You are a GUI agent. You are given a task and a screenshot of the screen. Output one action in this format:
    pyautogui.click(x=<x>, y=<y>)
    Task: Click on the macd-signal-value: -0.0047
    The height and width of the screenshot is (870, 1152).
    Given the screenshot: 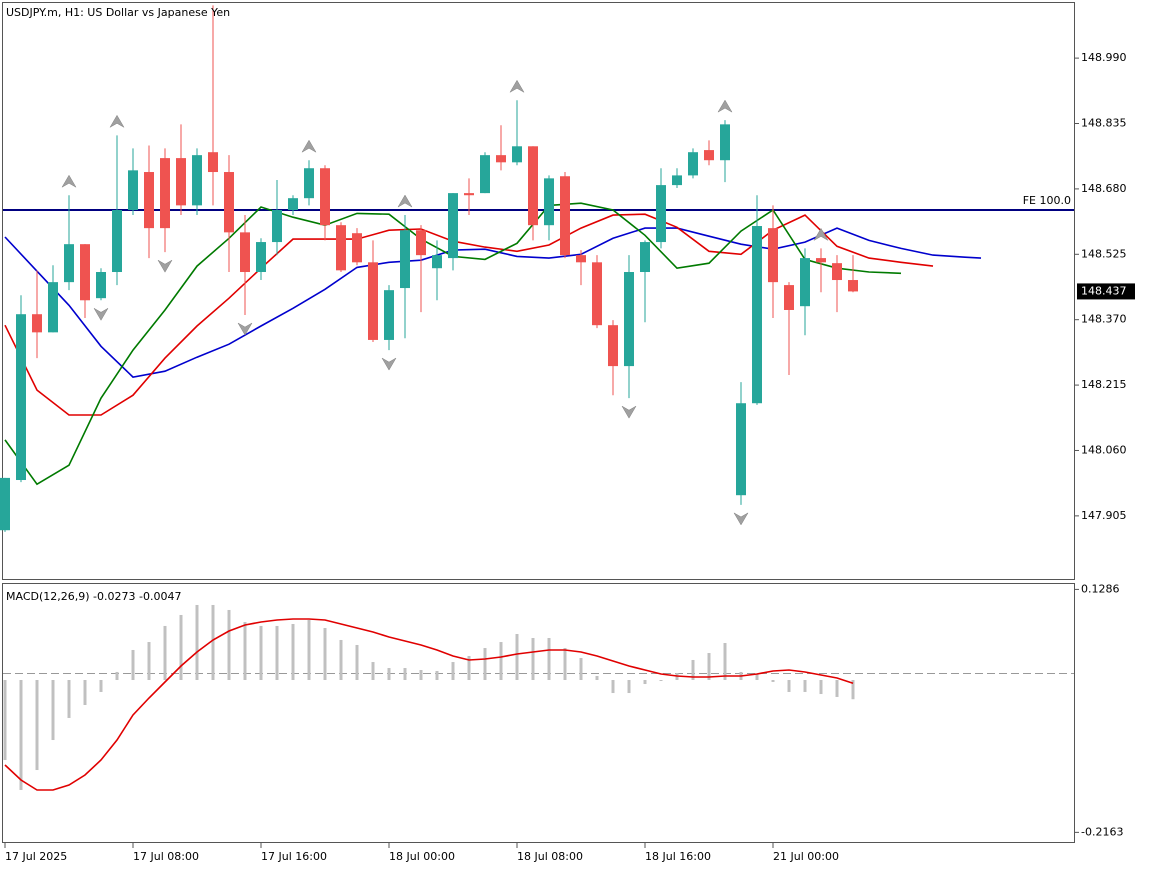 What is the action you would take?
    pyautogui.click(x=160, y=596)
    